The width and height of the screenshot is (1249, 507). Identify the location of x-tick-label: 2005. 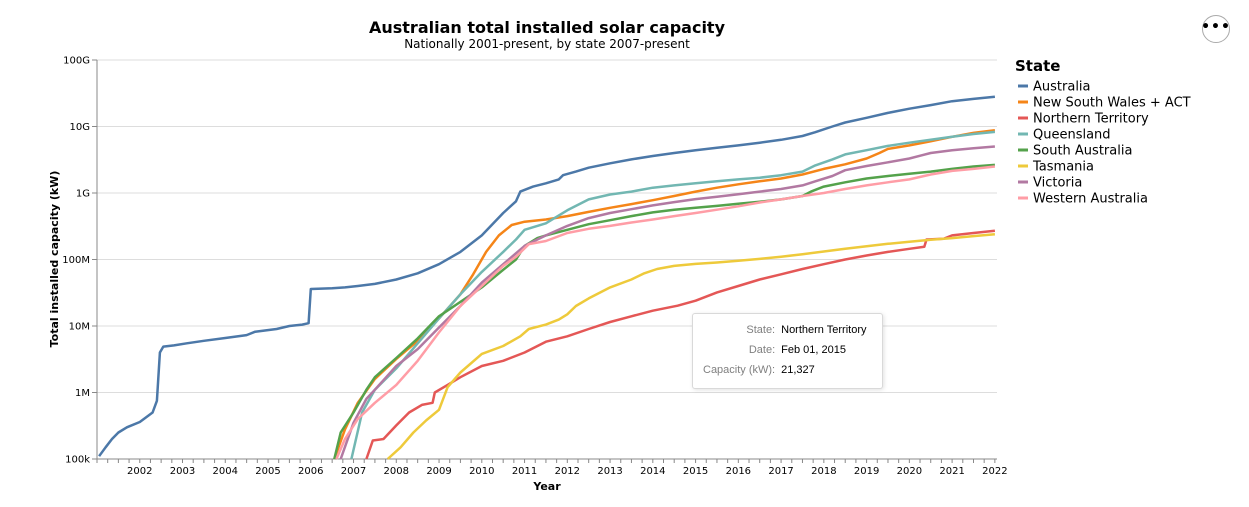
(267, 471).